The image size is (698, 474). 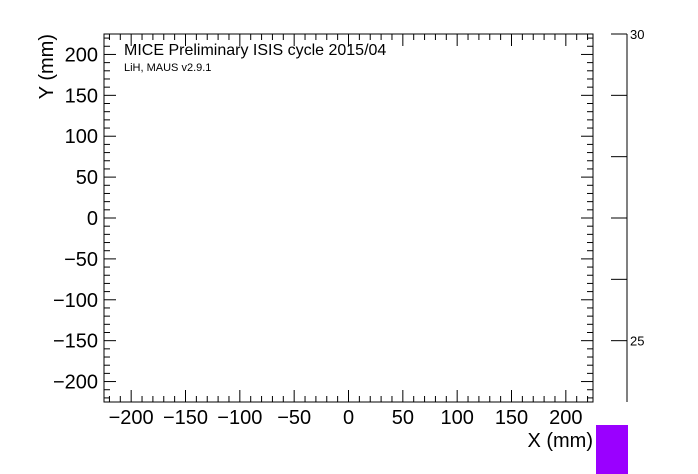 I want to click on colorbar-ticks, so click(x=619, y=187).